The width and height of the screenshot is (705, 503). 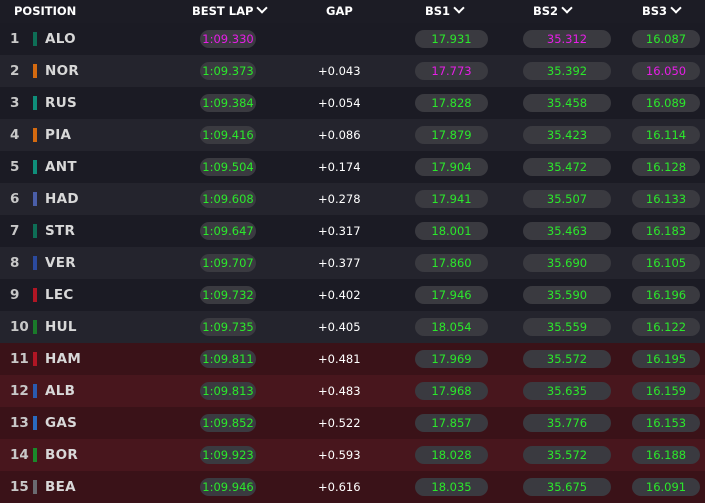 What do you see at coordinates (339, 135) in the screenshot?
I see `gap-value: +0.086` at bounding box center [339, 135].